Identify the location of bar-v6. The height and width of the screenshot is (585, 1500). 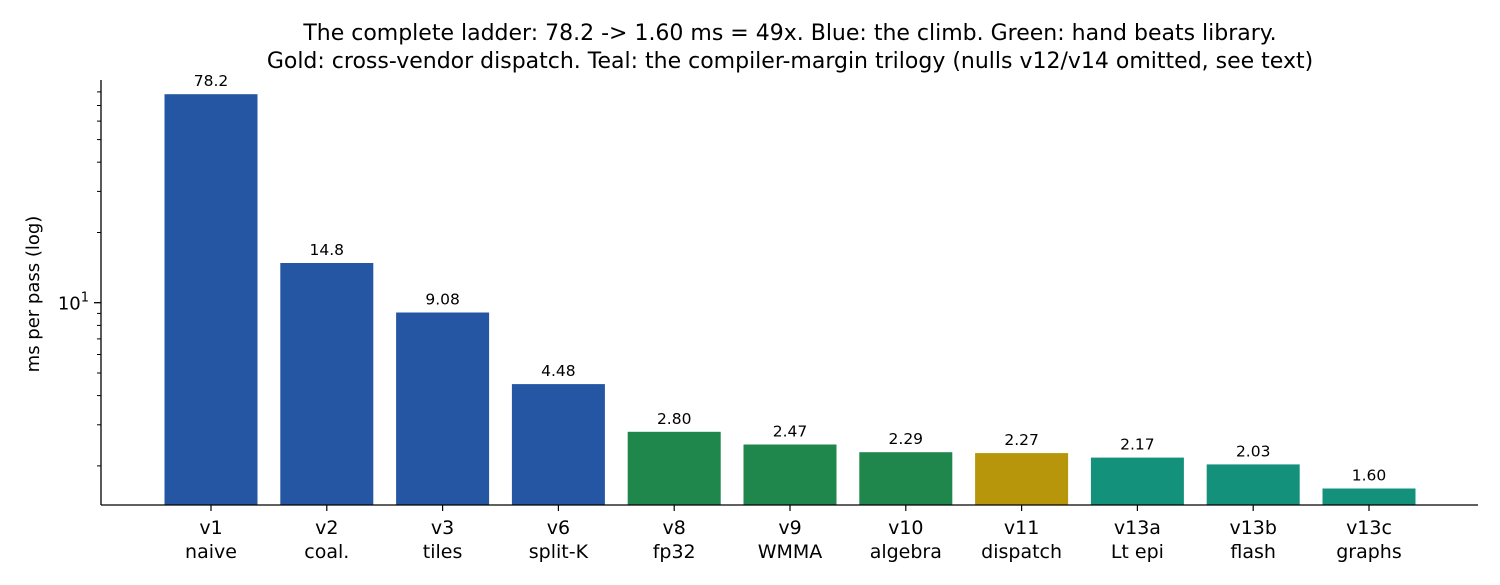
(558, 444).